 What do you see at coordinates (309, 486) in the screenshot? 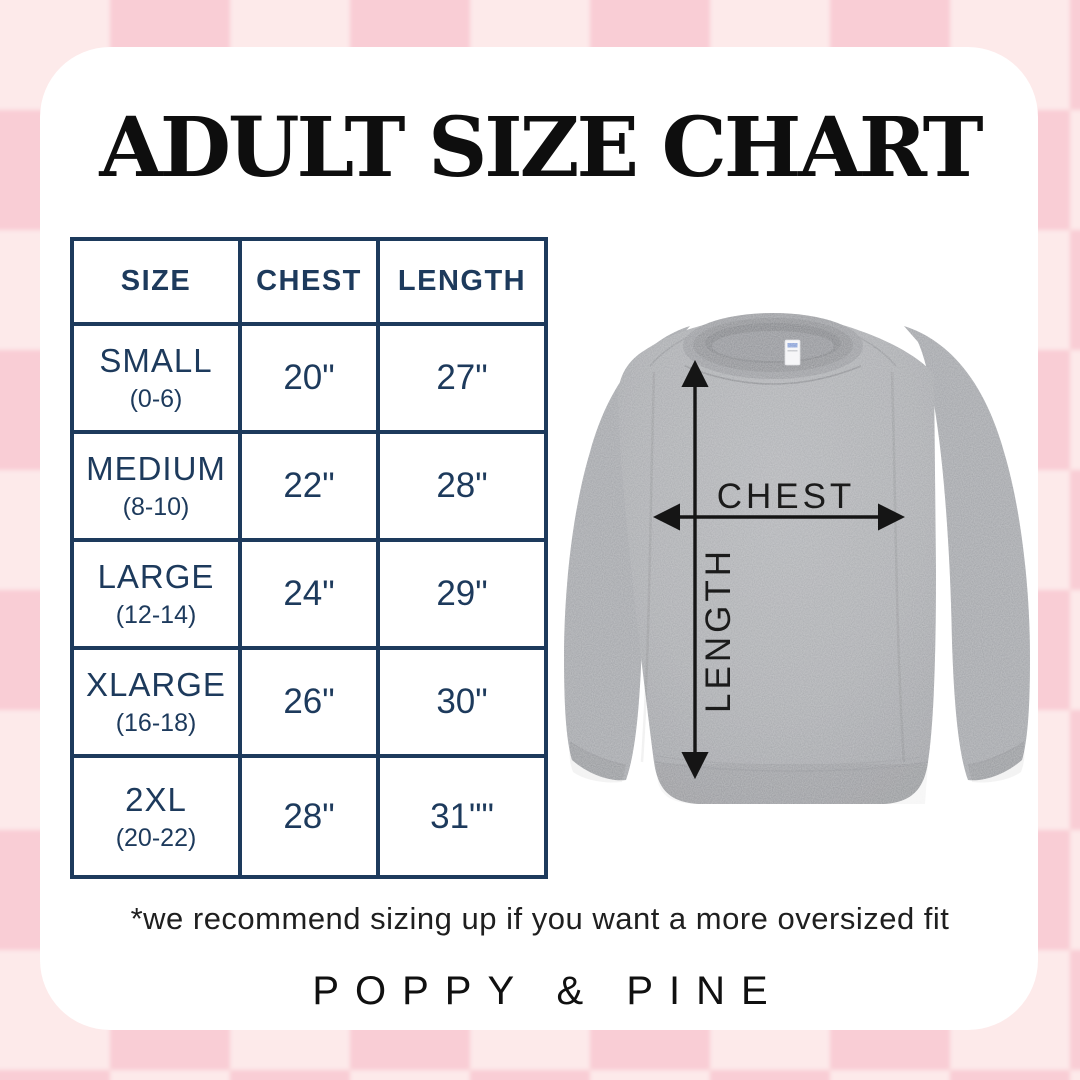
I see `table-cell-chest: 22"` at bounding box center [309, 486].